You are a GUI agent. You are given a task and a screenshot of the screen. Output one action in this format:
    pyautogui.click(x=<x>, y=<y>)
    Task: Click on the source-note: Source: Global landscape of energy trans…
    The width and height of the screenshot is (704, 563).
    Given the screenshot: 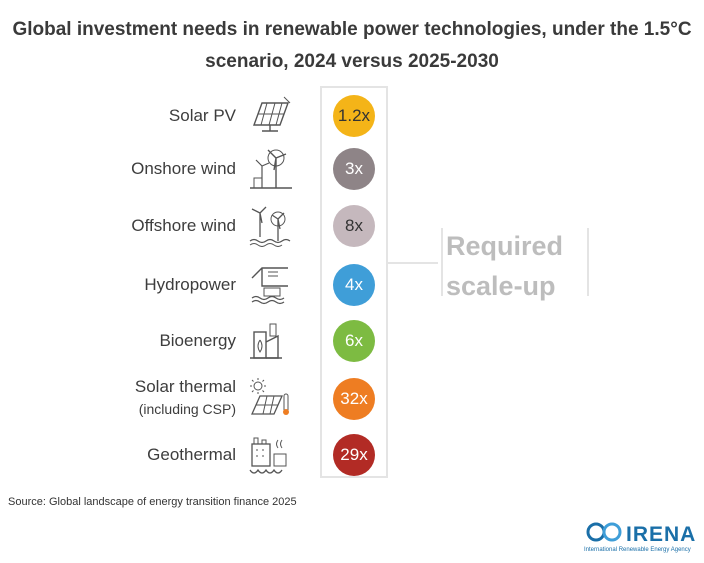 What is the action you would take?
    pyautogui.click(x=152, y=502)
    